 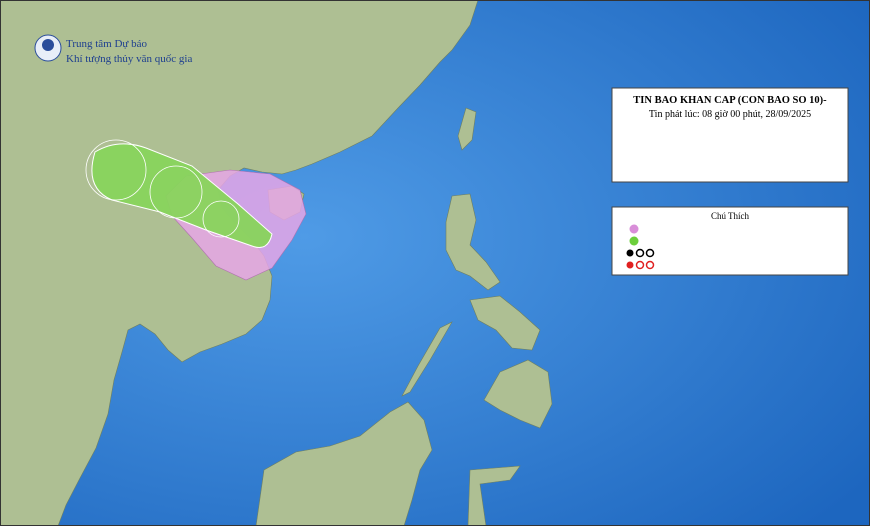 I want to click on taiwan, so click(x=467, y=129).